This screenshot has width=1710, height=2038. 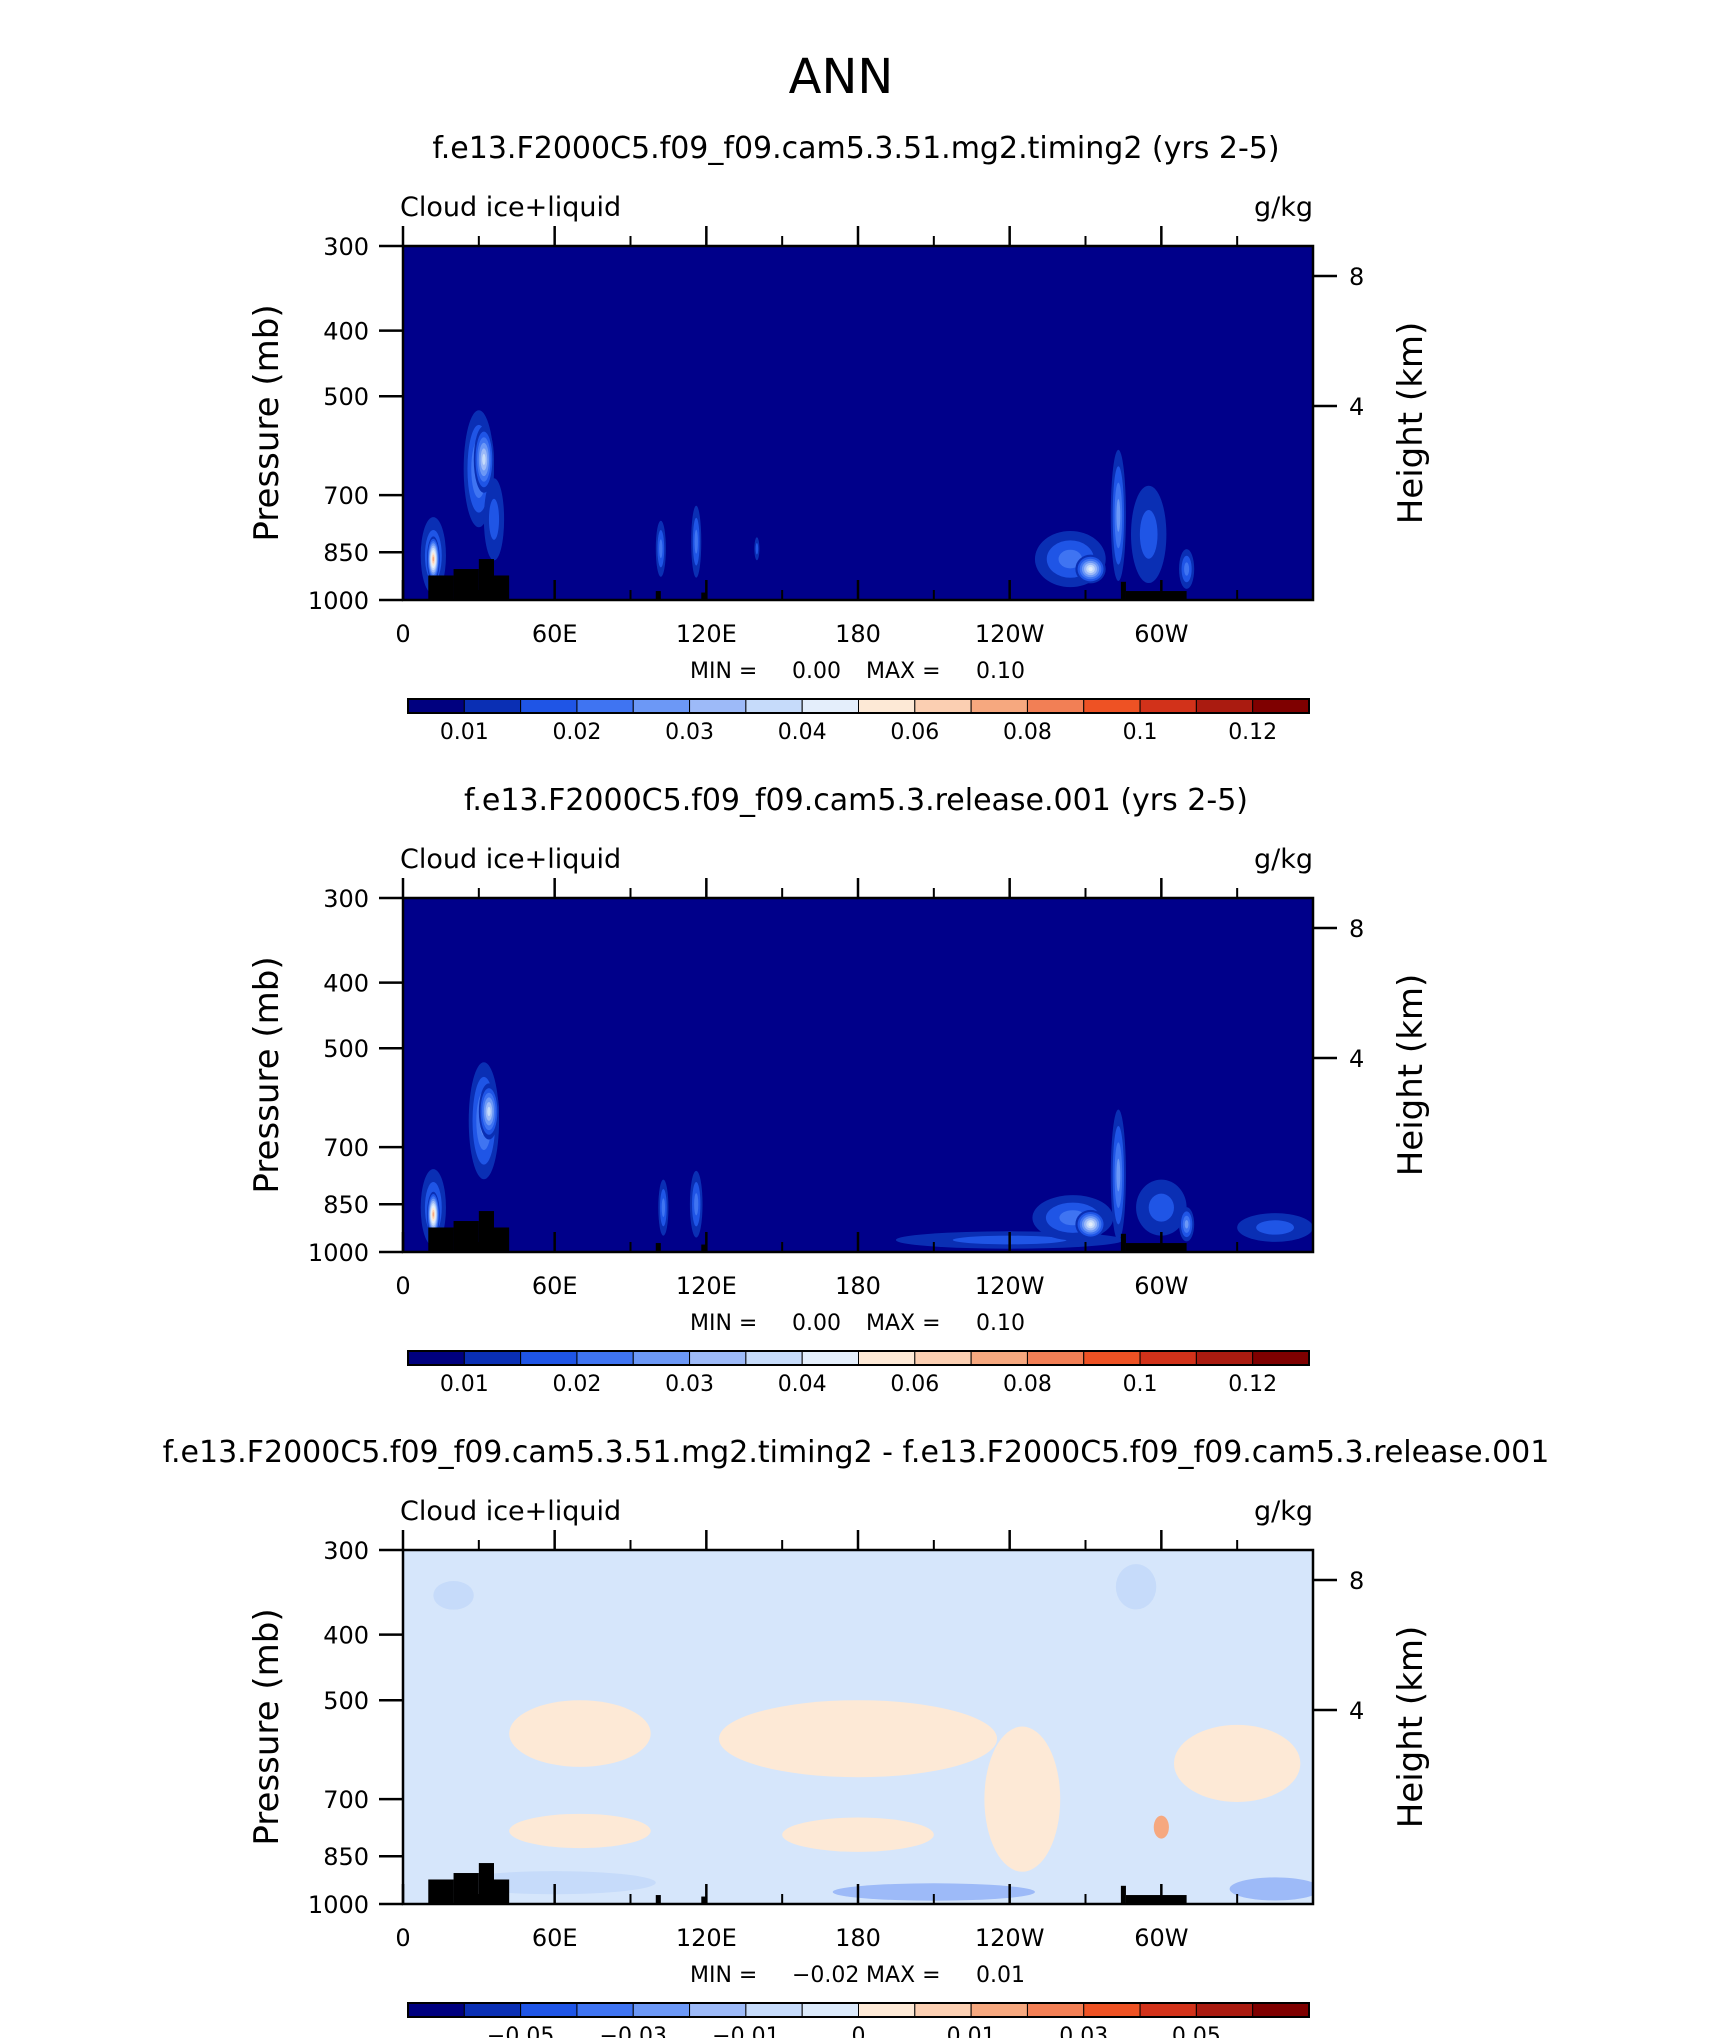 I want to click on min-value: −0.02, so click(x=825, y=1975).